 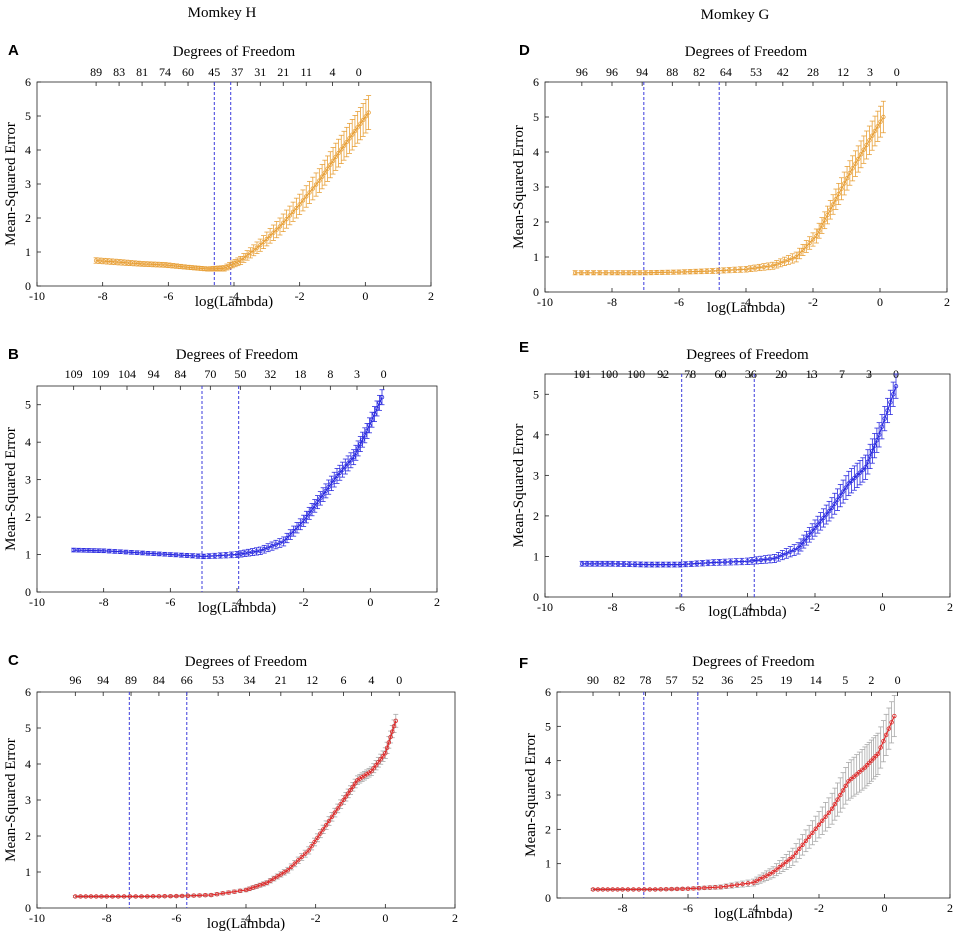 What do you see at coordinates (28, 82) in the screenshot?
I see `y-tick-label: 6` at bounding box center [28, 82].